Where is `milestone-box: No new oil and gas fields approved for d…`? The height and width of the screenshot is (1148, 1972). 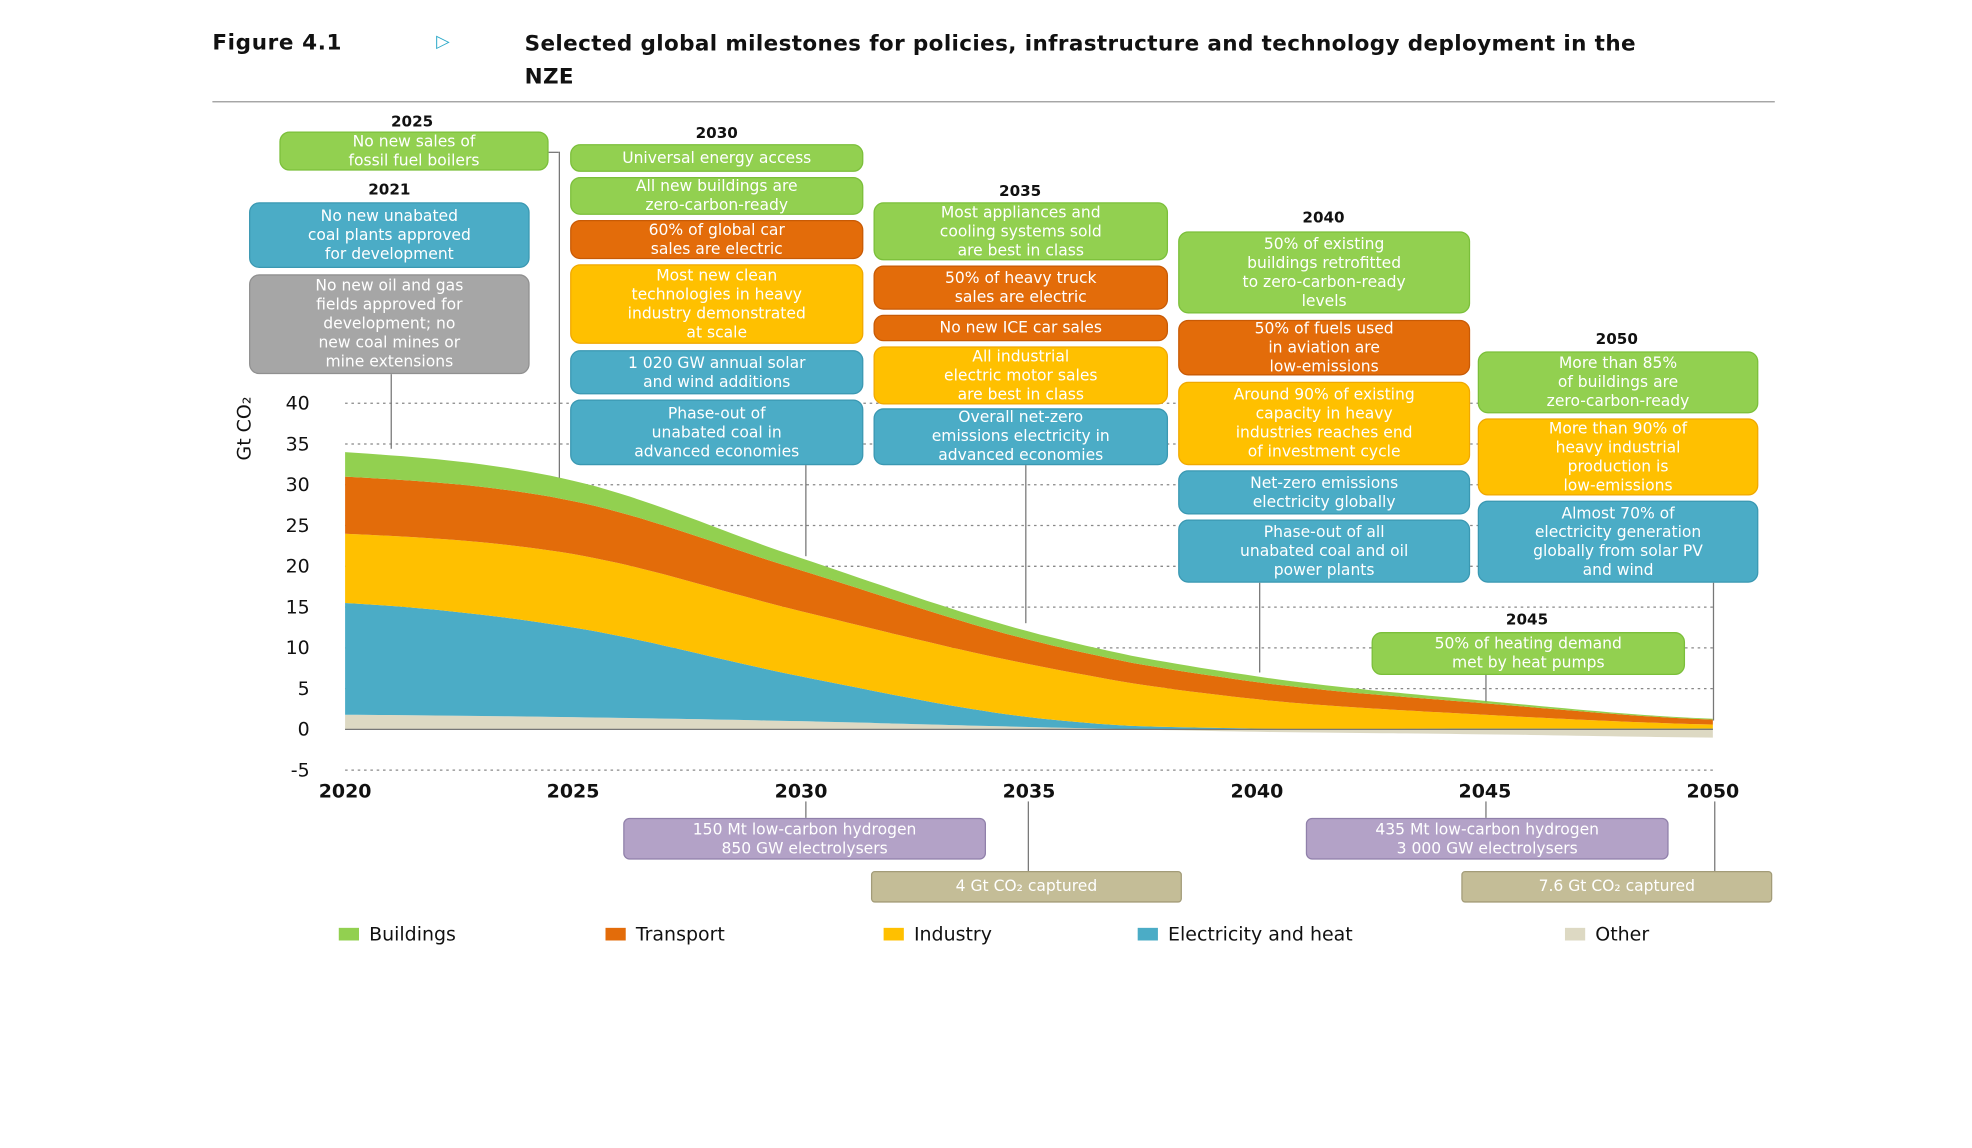
milestone-box: No new oil and gas fields approved for d… is located at coordinates (389, 324).